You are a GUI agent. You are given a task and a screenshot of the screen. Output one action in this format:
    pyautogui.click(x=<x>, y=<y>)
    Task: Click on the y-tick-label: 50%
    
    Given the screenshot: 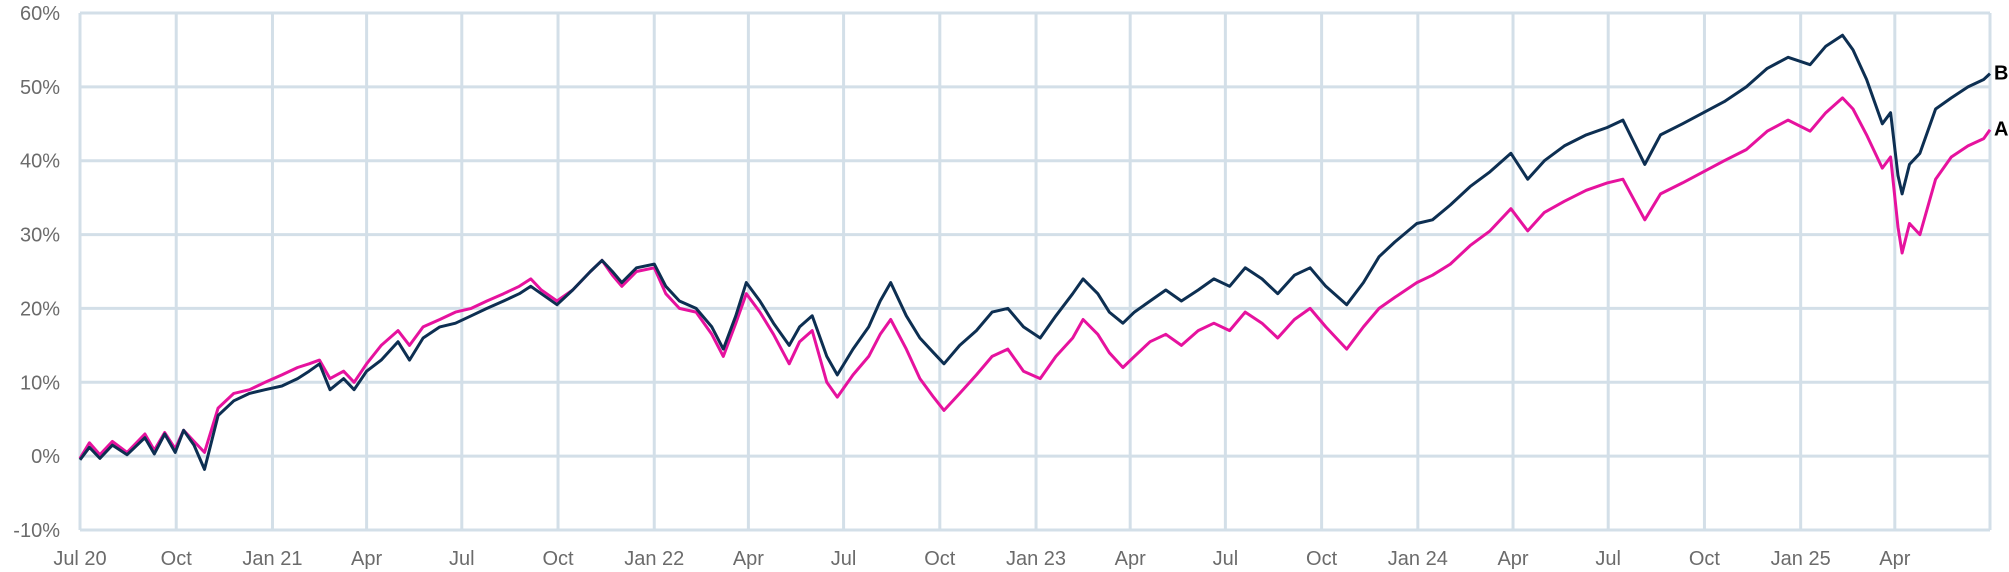 What is the action you would take?
    pyautogui.click(x=40, y=88)
    